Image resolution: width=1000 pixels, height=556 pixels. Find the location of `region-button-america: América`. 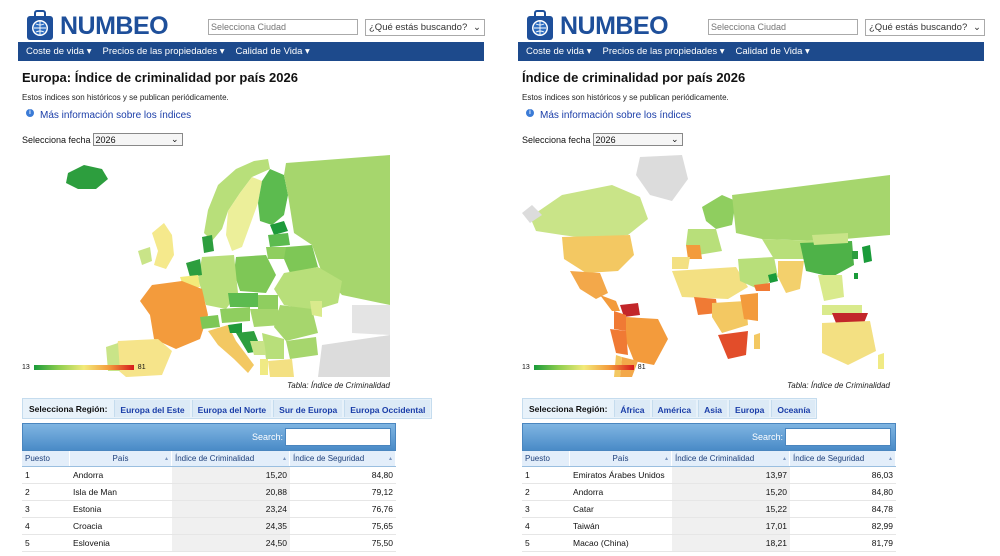

region-button-america: América is located at coordinates (674, 408).